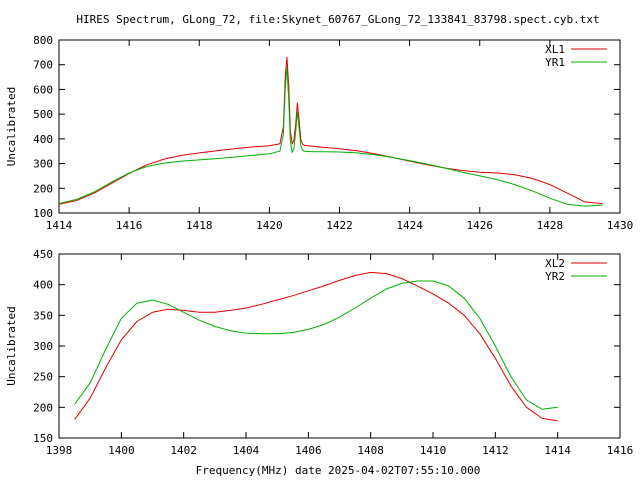 The height and width of the screenshot is (480, 640). Describe the element at coordinates (409, 225) in the screenshot. I see `x-tick-label: 1424` at that location.